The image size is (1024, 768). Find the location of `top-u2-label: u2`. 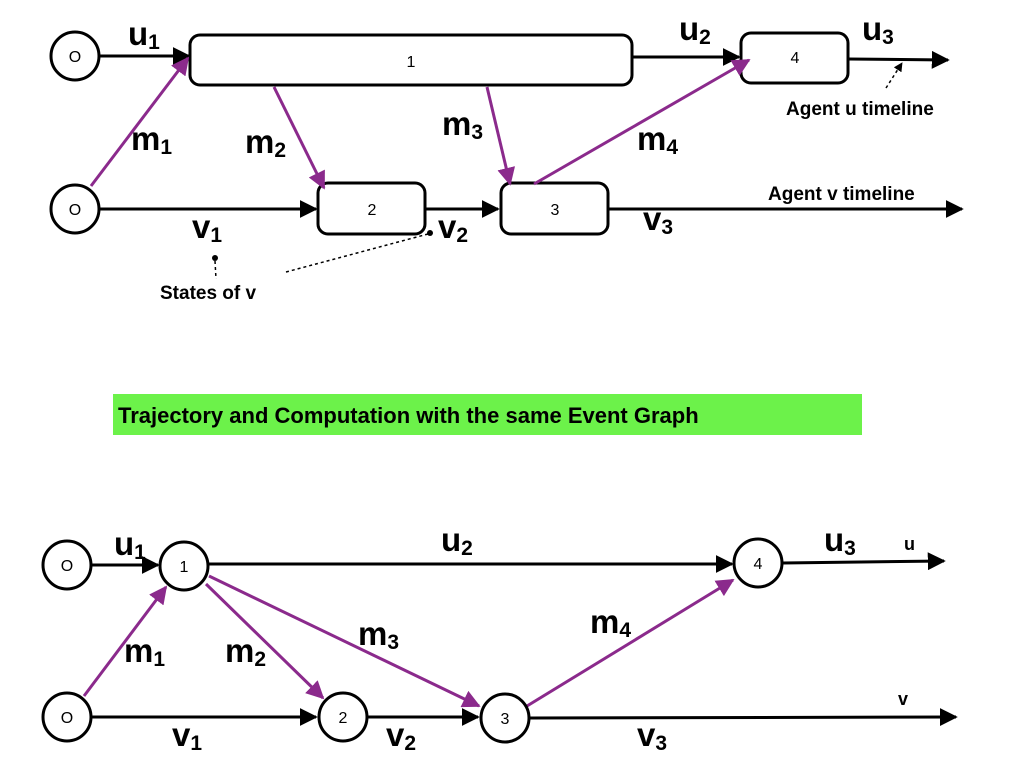

top-u2-label: u2 is located at coordinates (695, 29).